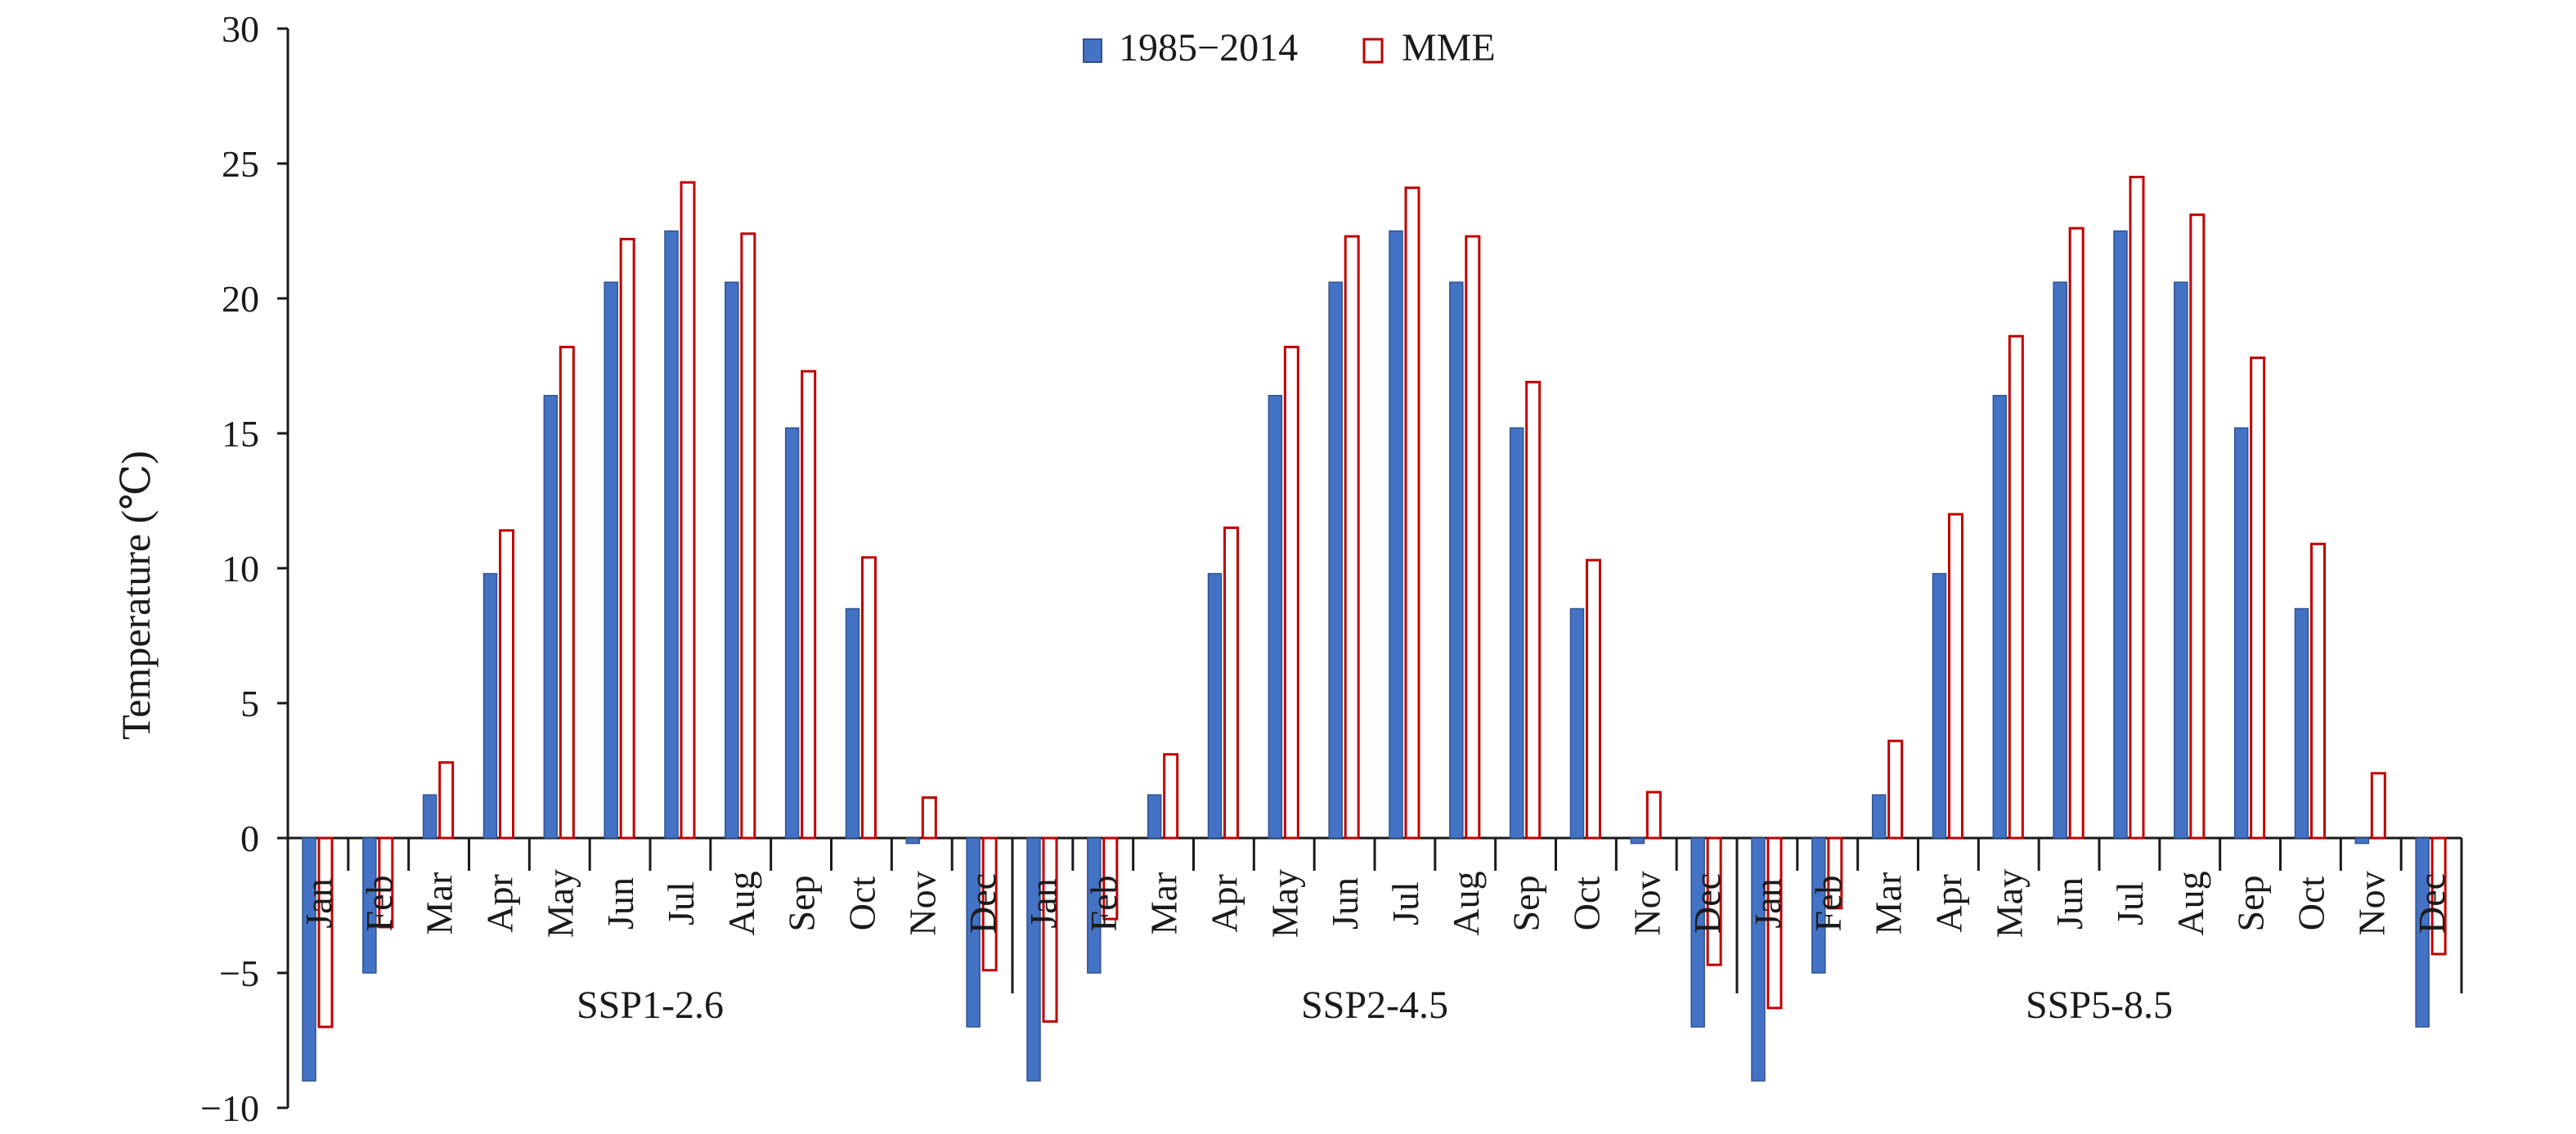 The image size is (2576, 1134). I want to click on bar-mme-SSP5-8.5-Jul, so click(2137, 508).